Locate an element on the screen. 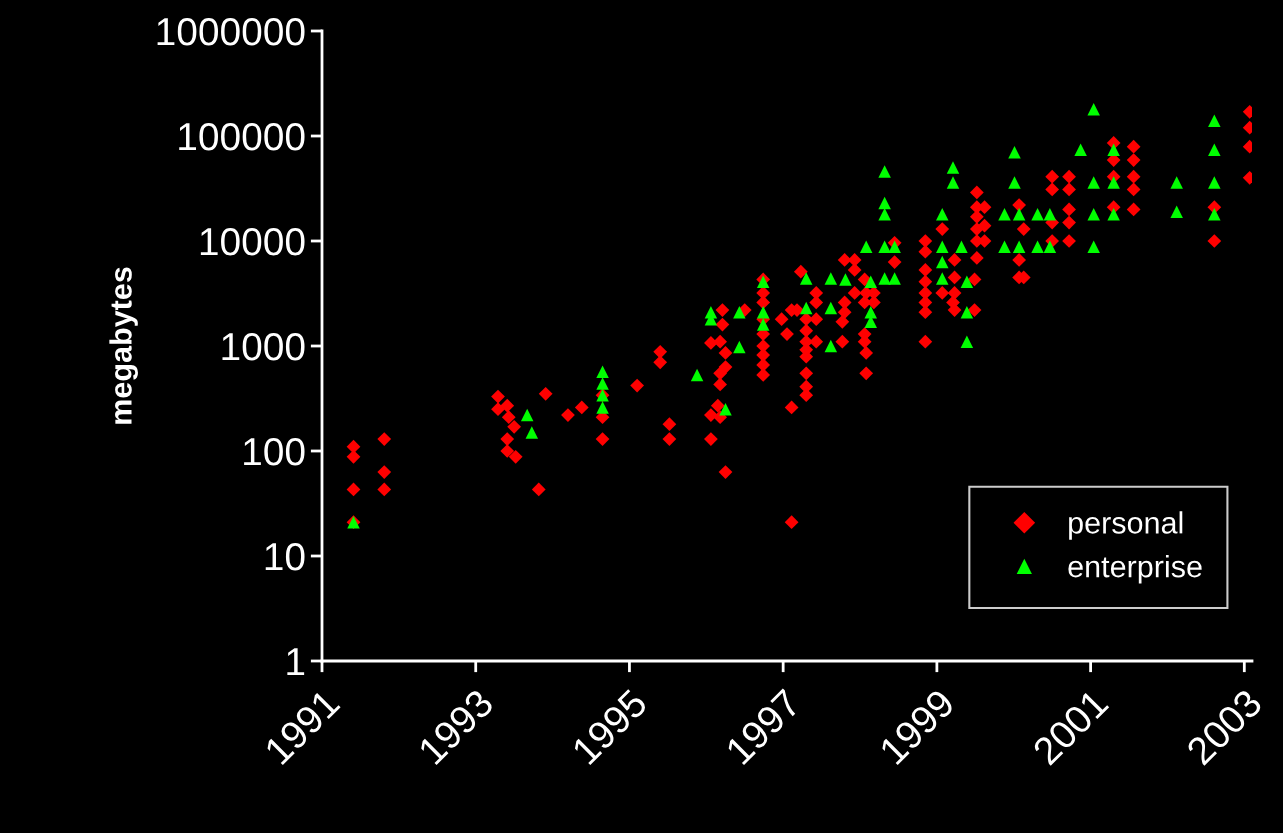  y-tick-label: 1000 is located at coordinates (263, 346).